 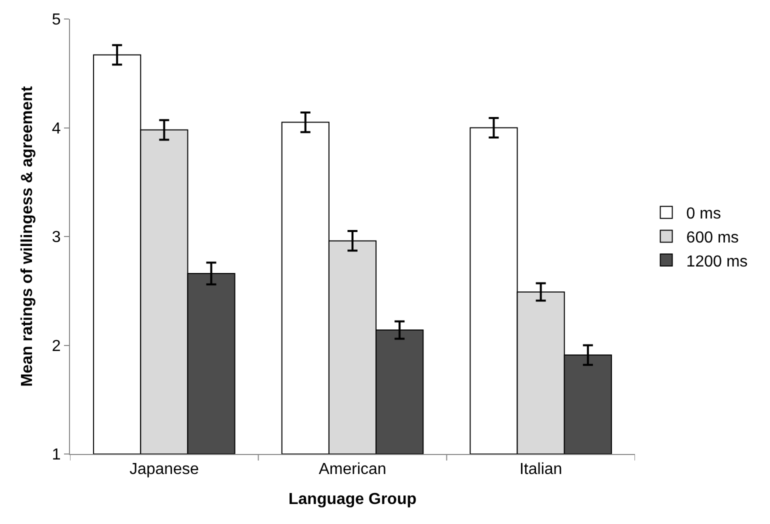 I want to click on x-axis-title: Language Group, so click(x=352, y=499).